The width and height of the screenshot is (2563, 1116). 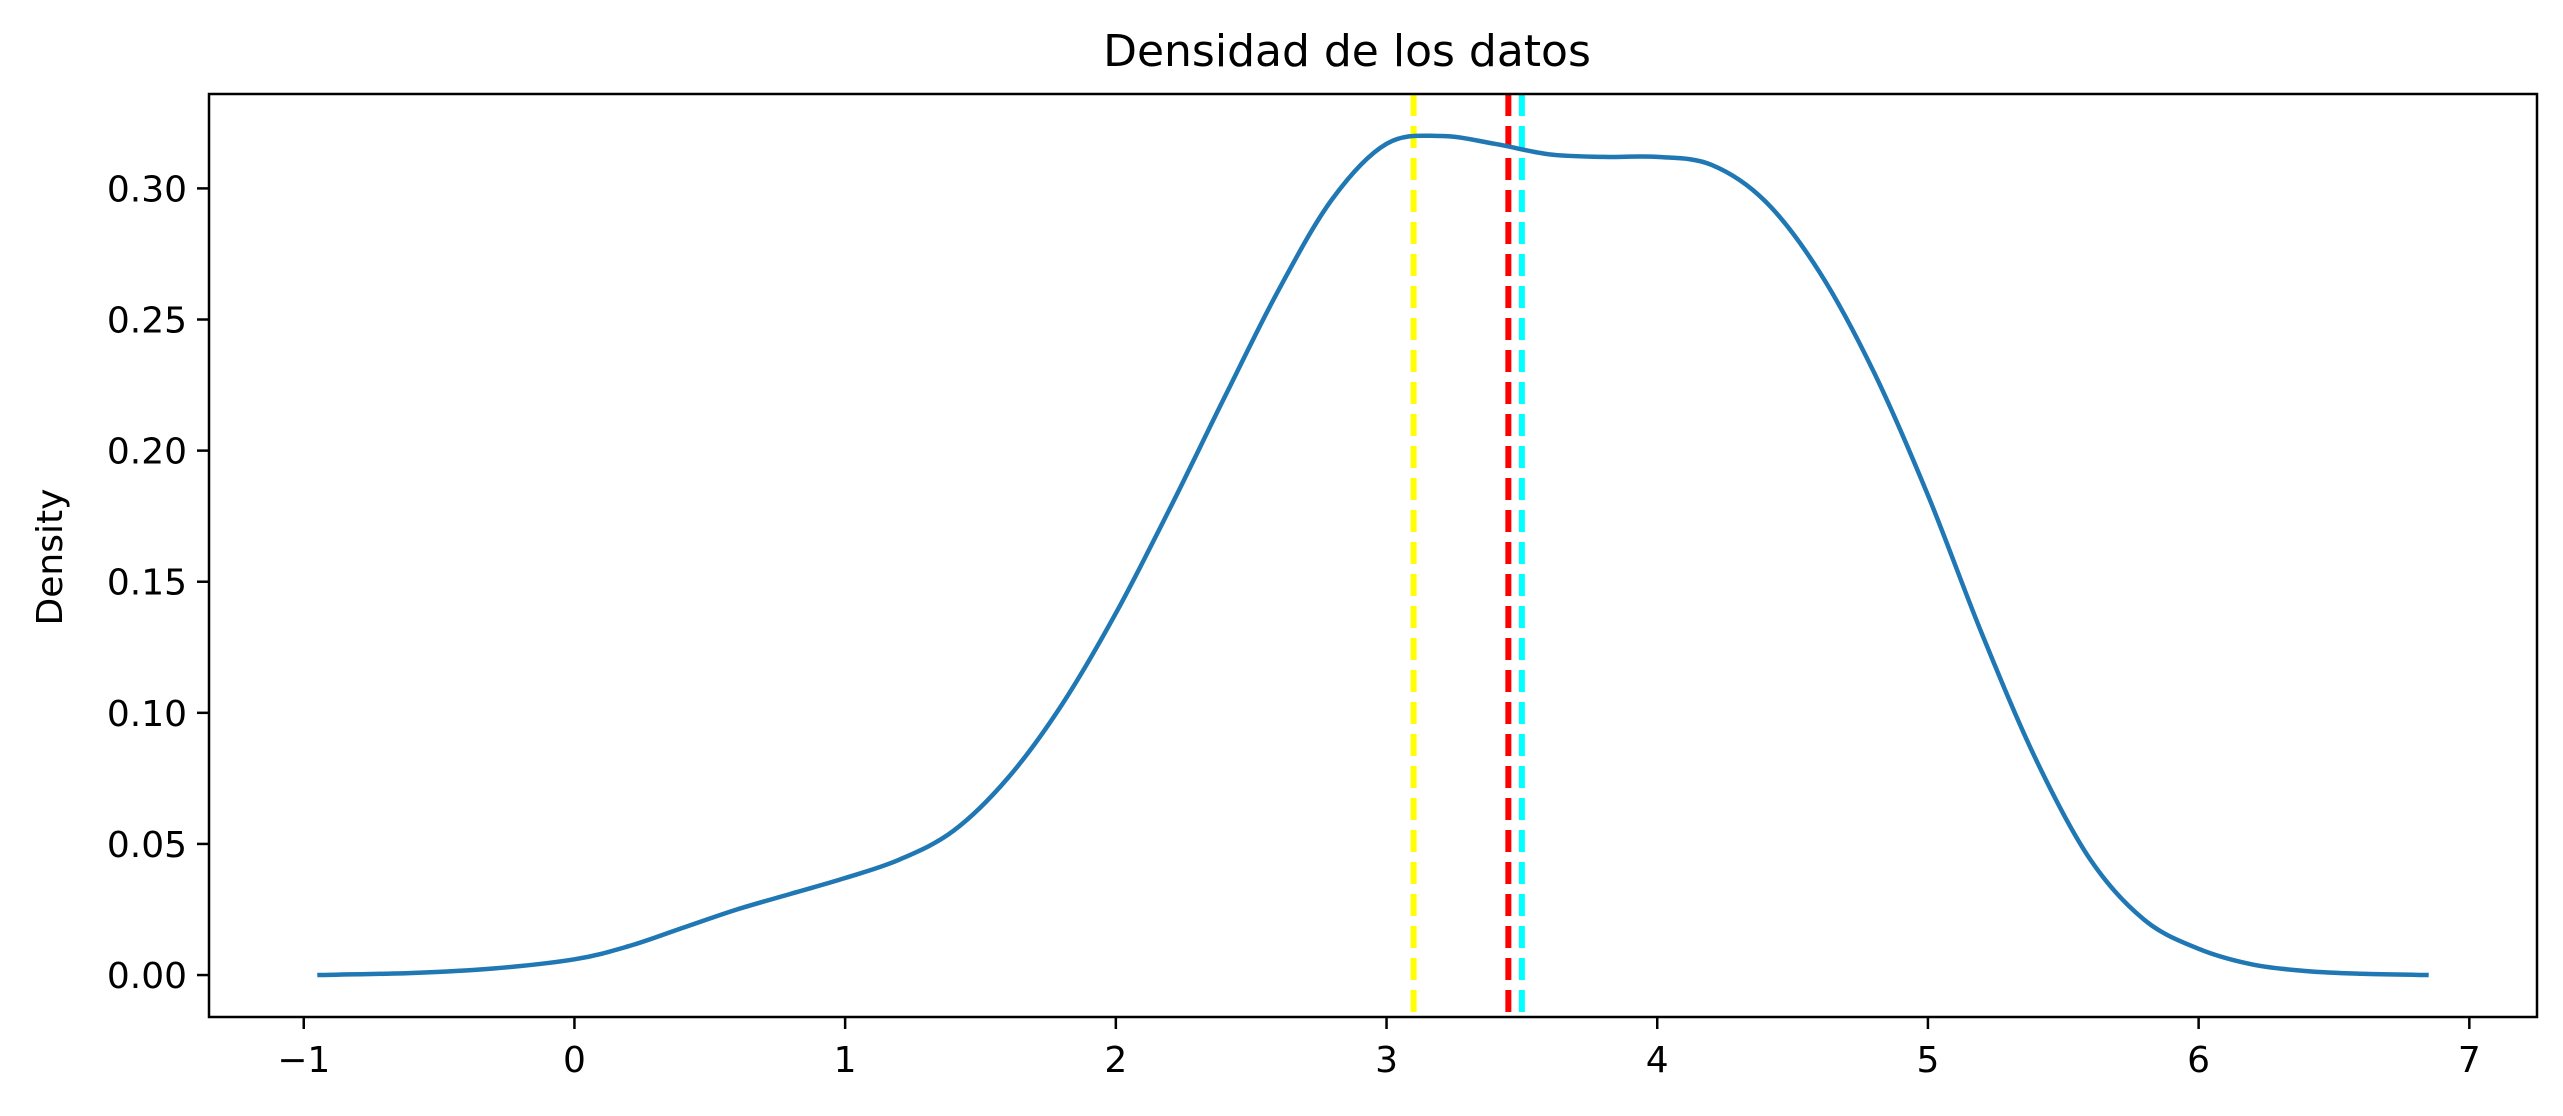 I want to click on x-tick-label: 7, so click(x=2469, y=1060).